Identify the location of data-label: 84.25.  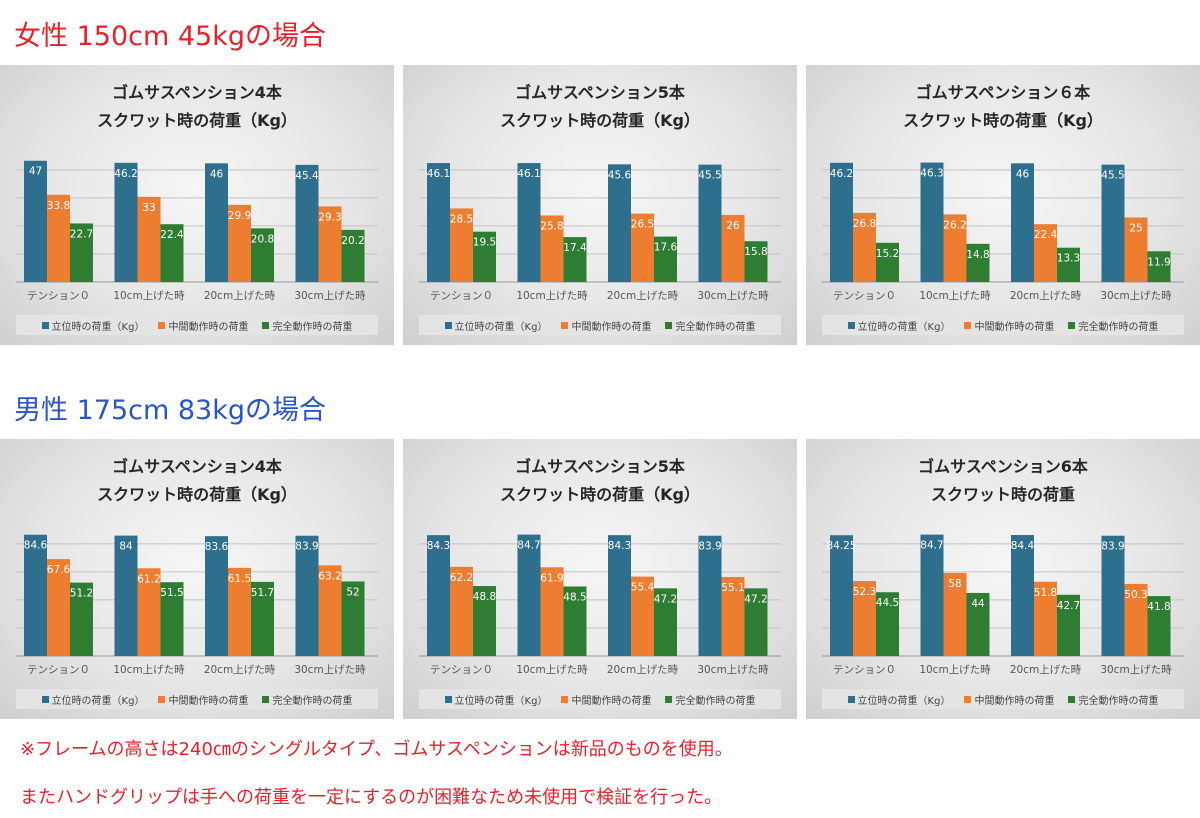
(841, 546).